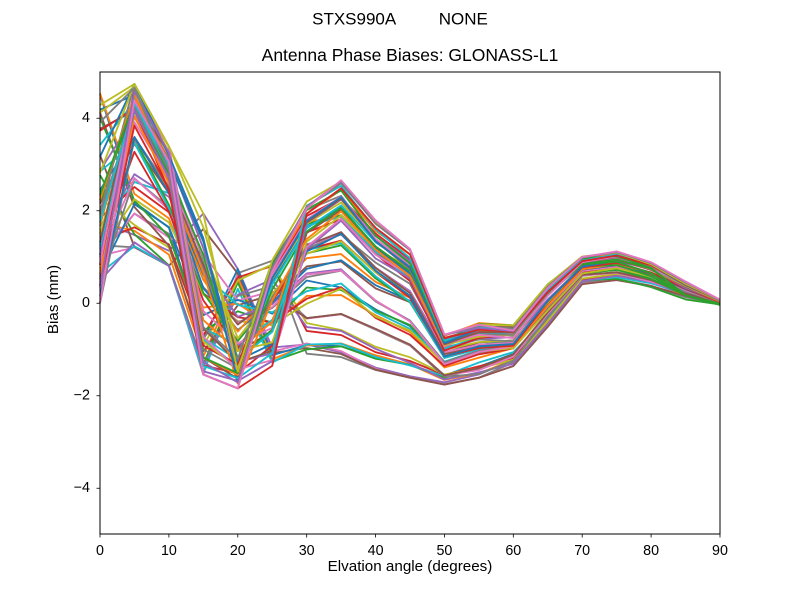 The image size is (800, 600). Describe the element at coordinates (86, 118) in the screenshot. I see `svg-text: 4` at that location.